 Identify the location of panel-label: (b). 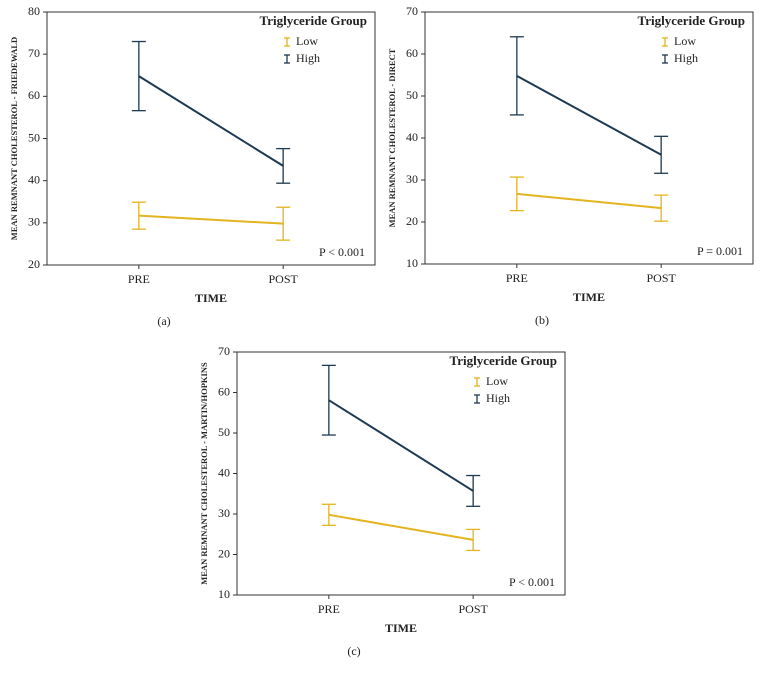
(542, 320).